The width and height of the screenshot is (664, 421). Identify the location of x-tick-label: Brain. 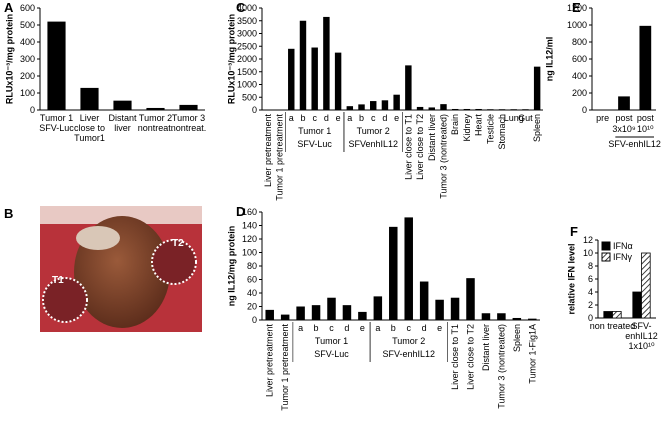
(455, 124).